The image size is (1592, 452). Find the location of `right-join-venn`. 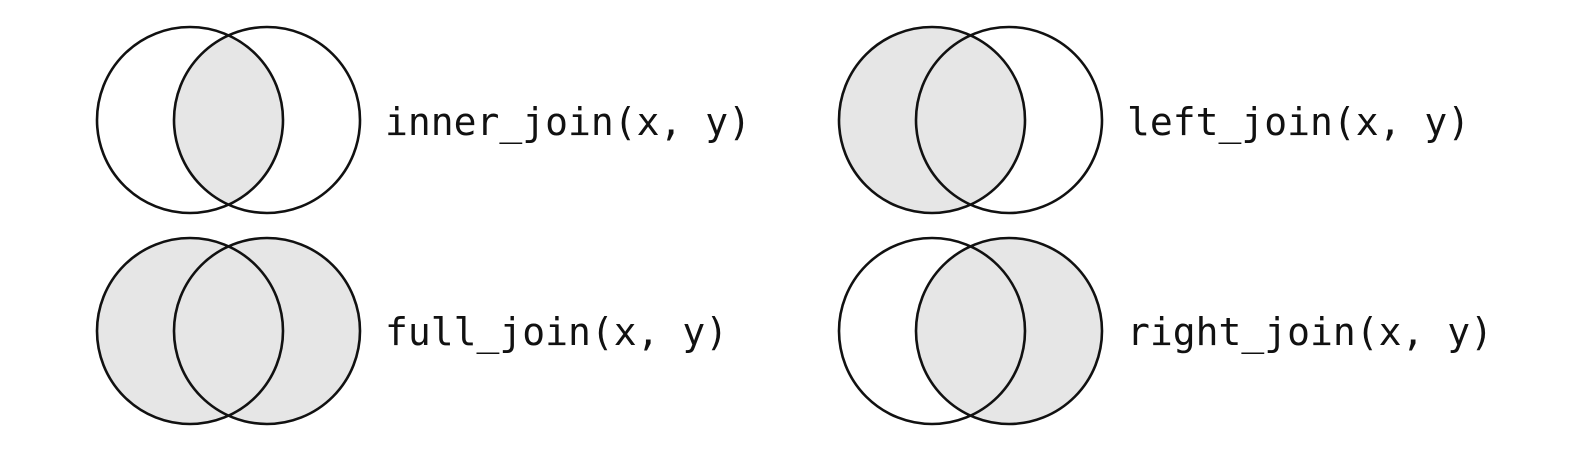

right-join-venn is located at coordinates (970, 331).